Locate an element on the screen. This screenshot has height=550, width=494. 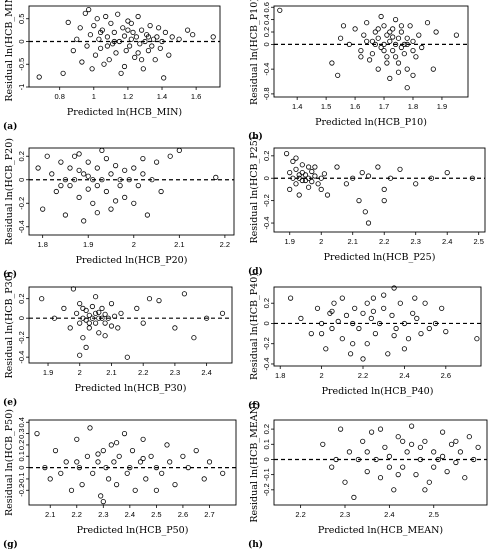
x-tick-label: 1.7 is located at coordinates (384, 106).